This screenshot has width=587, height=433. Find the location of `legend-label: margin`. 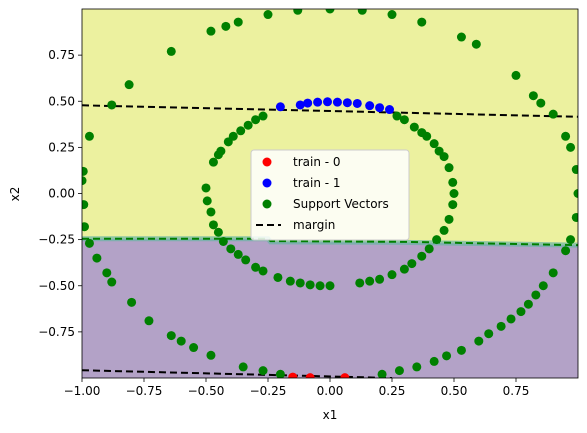

legend-label: margin is located at coordinates (314, 225).